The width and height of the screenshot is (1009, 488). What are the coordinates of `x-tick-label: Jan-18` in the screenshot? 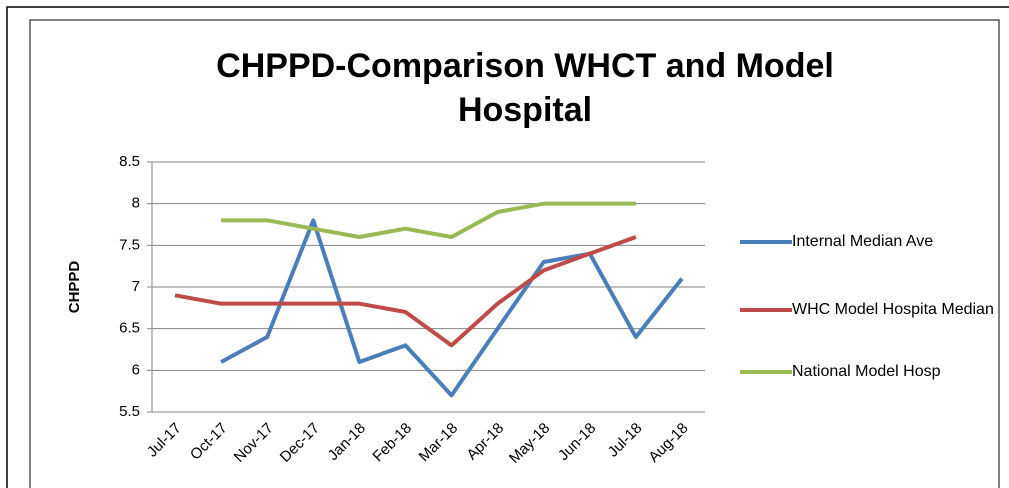 It's located at (347, 442).